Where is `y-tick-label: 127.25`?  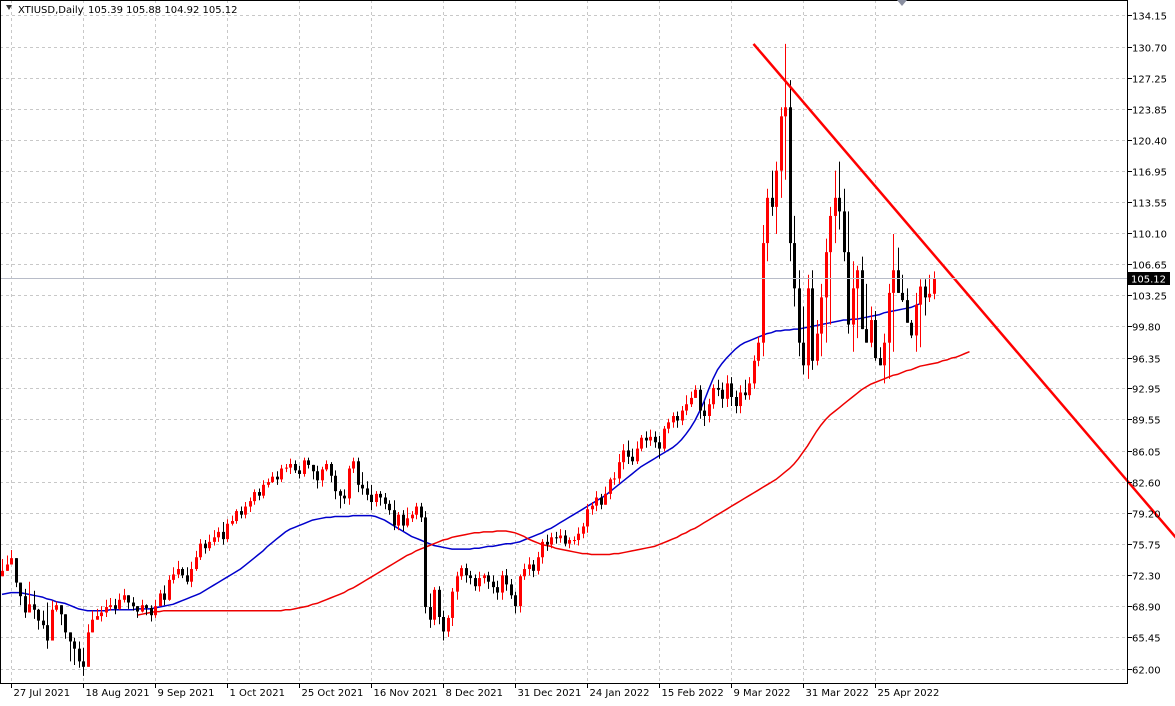
y-tick-label: 127.25 is located at coordinates (1149, 80).